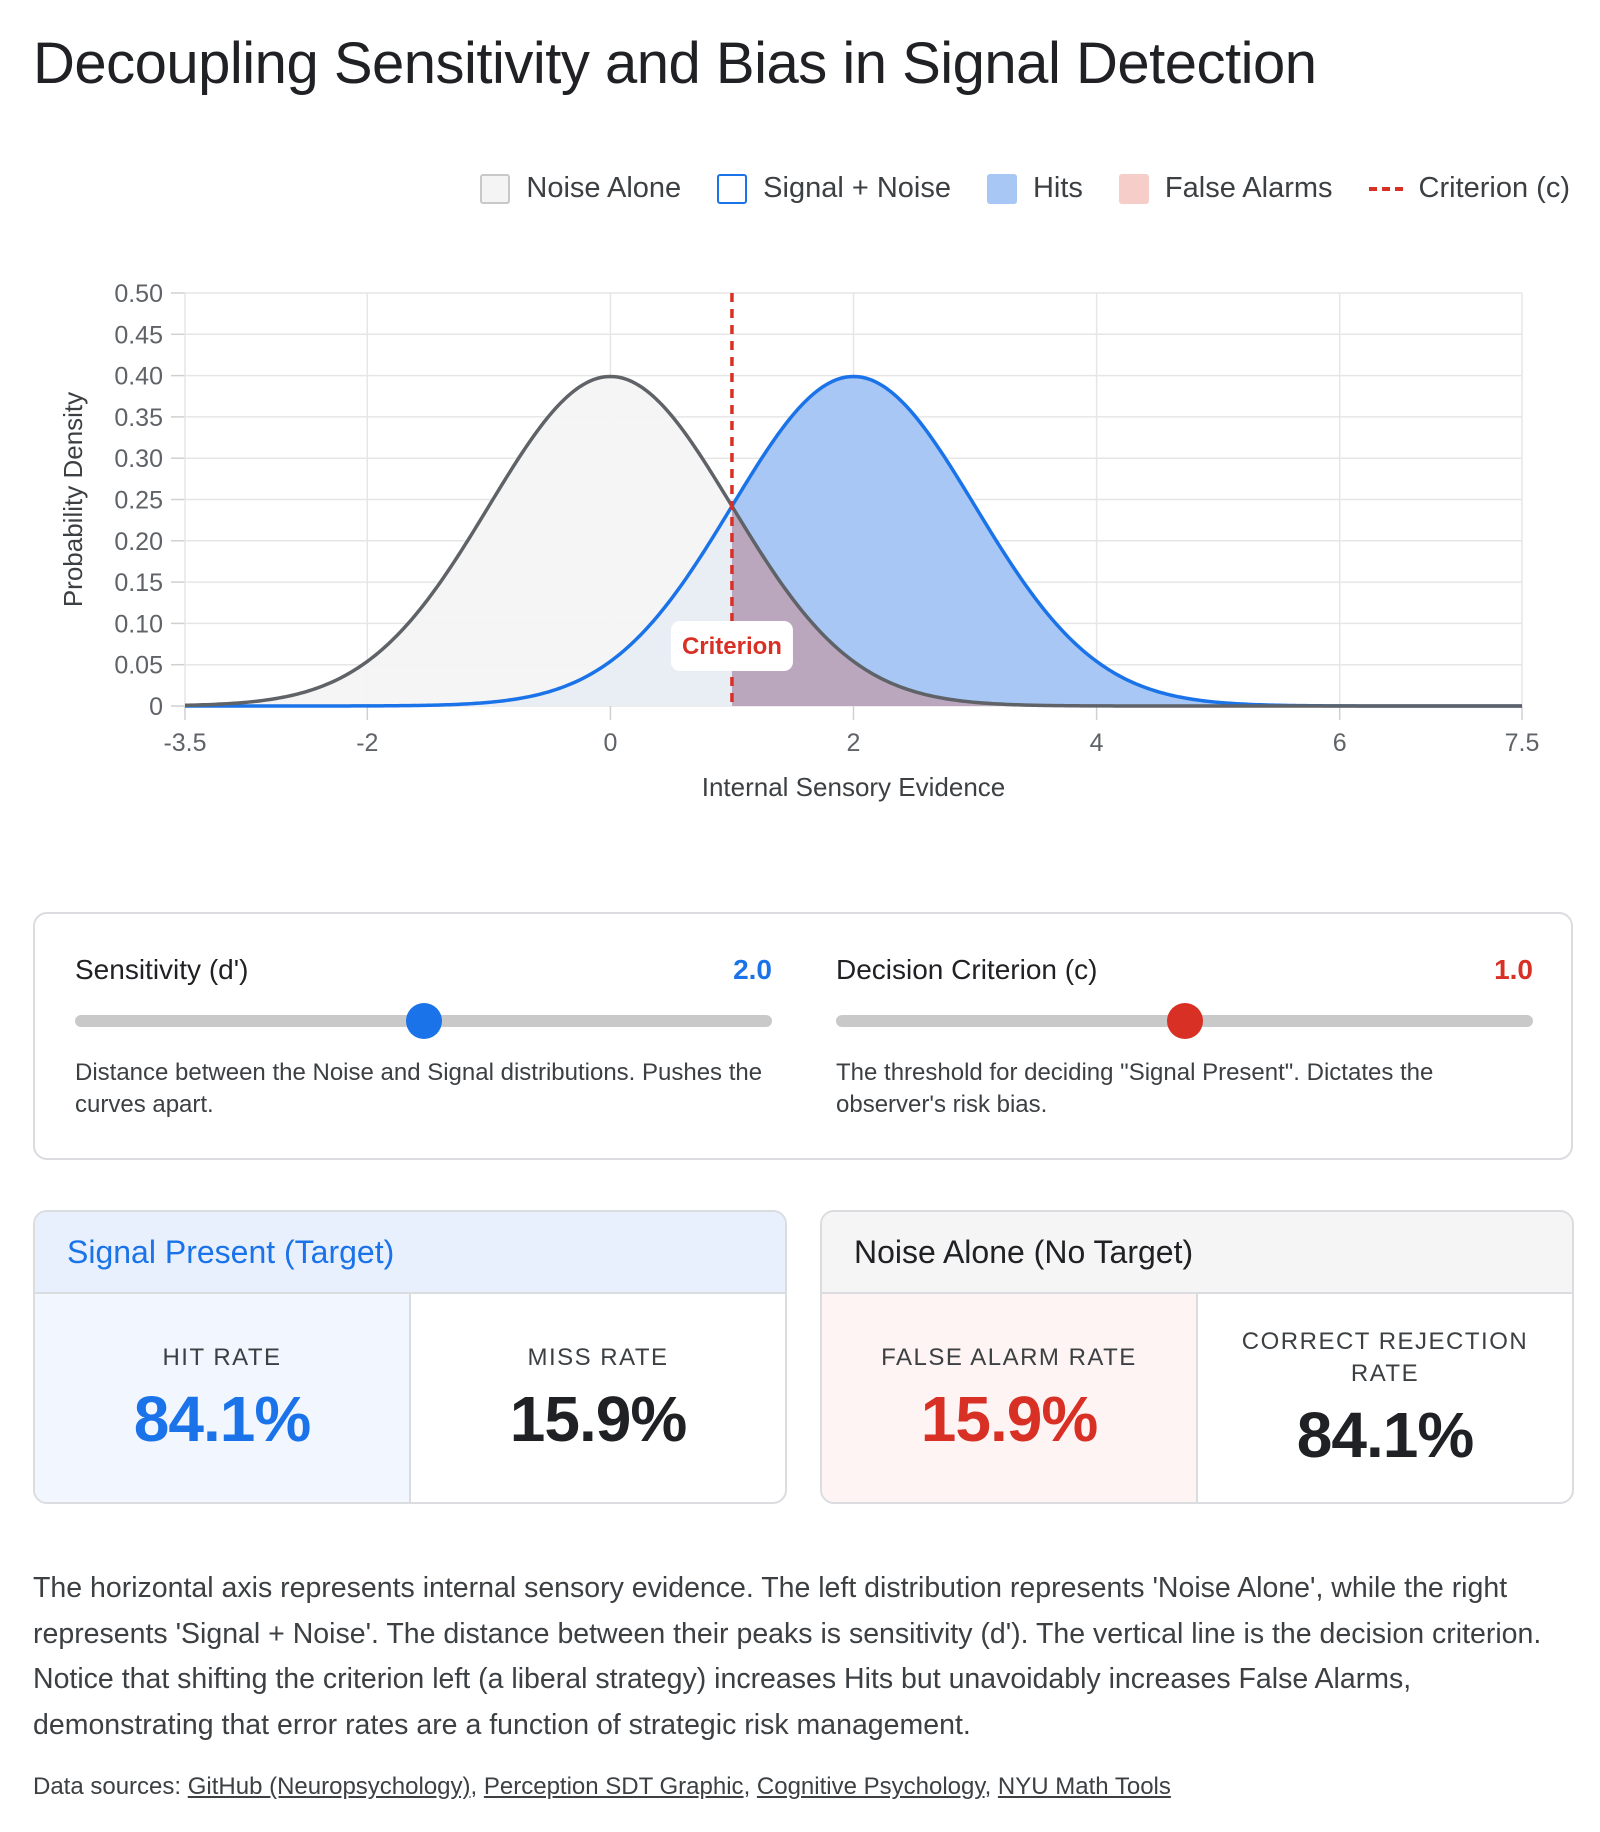  What do you see at coordinates (1197, 1253) in the screenshot?
I see `noise-alone-title: Noise Alone (No Target)` at bounding box center [1197, 1253].